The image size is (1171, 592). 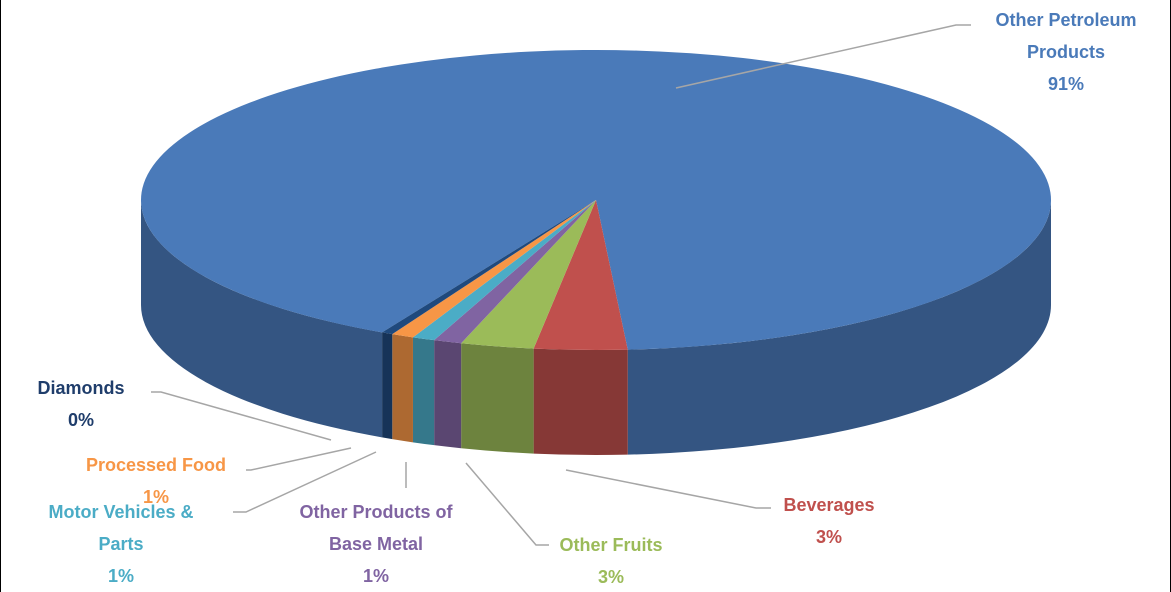 I want to click on data-label: Other Petroleum Products 91%, so click(x=1066, y=52).